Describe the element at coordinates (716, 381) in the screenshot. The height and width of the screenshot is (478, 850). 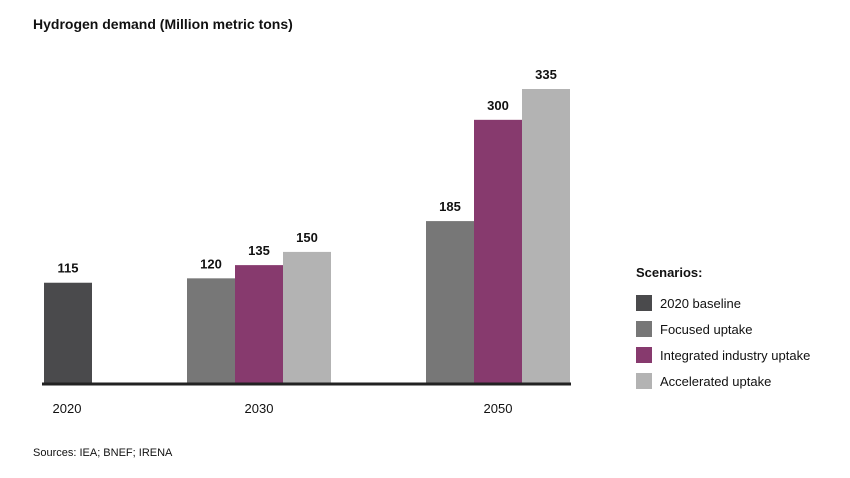
I see `legend-label: Accelerated uptake` at that location.